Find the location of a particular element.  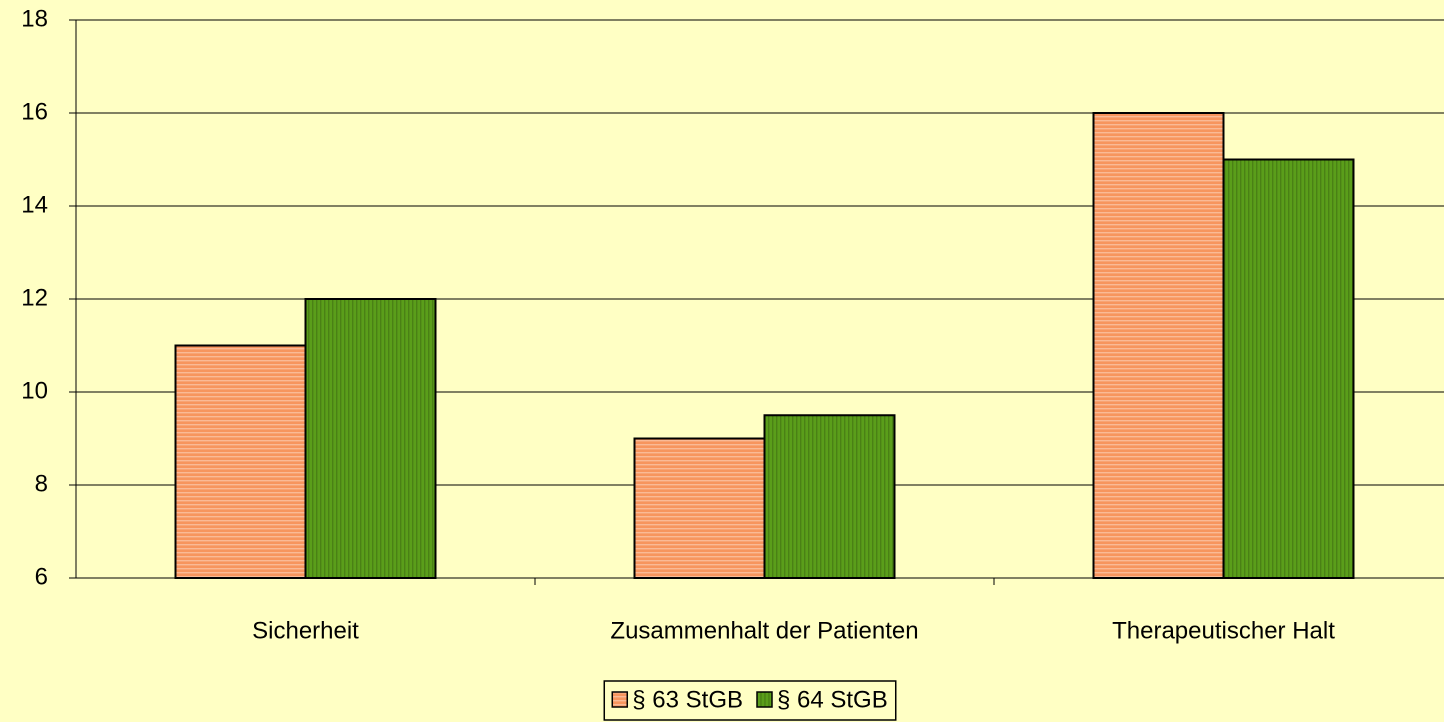

x-tick-label: Zusammenhalt der Patienten is located at coordinates (764, 630).